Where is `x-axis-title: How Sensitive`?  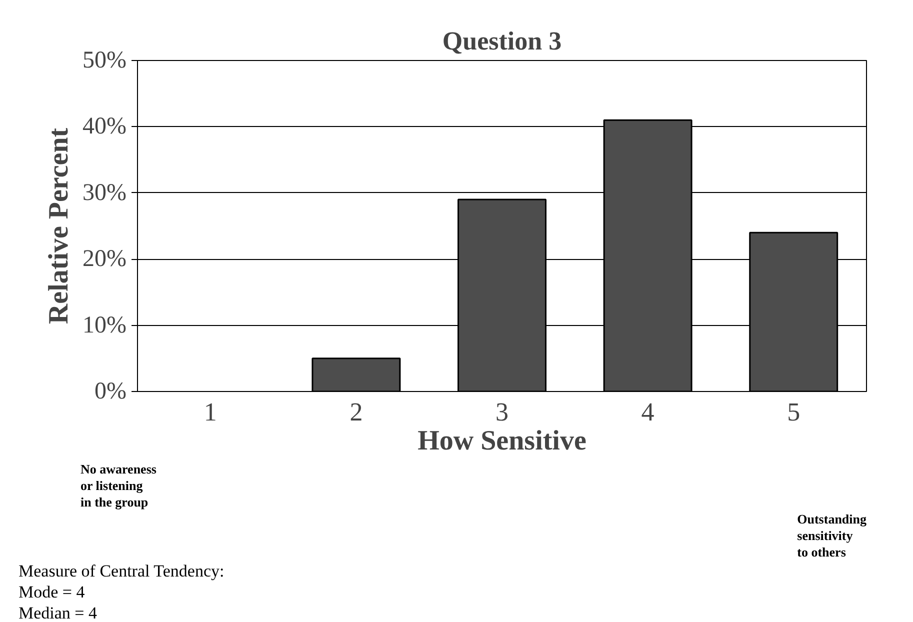 x-axis-title: How Sensitive is located at coordinates (502, 441).